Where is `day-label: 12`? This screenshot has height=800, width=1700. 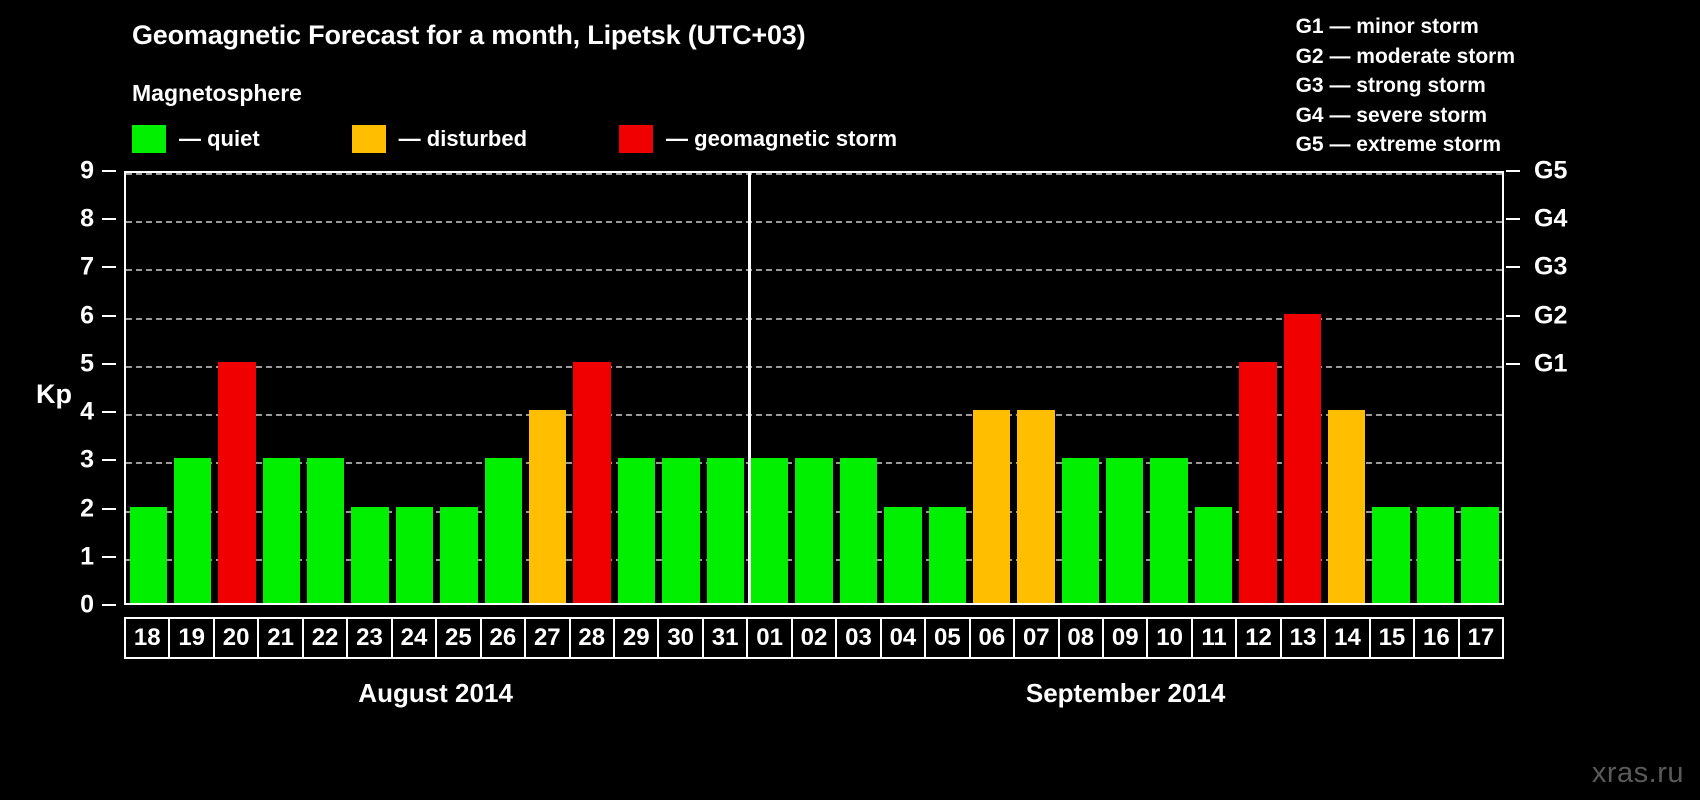
day-label: 12 is located at coordinates (1259, 638).